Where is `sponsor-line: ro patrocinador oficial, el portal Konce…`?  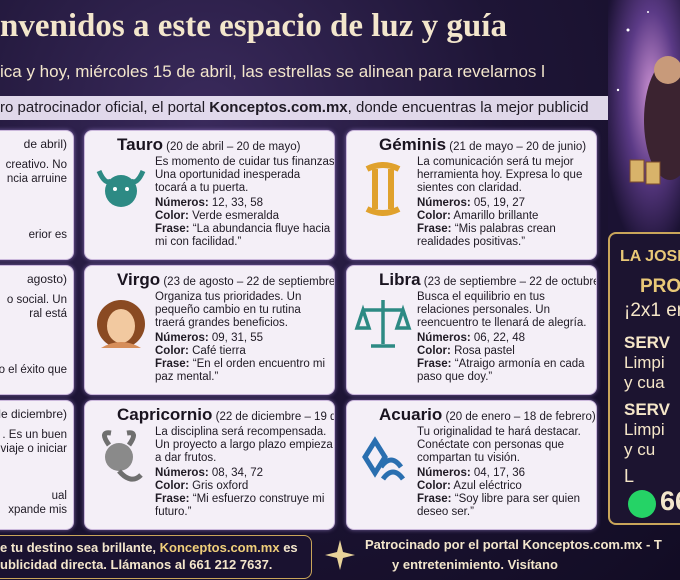 sponsor-line: ro patrocinador oficial, el portal Konce… is located at coordinates (294, 107).